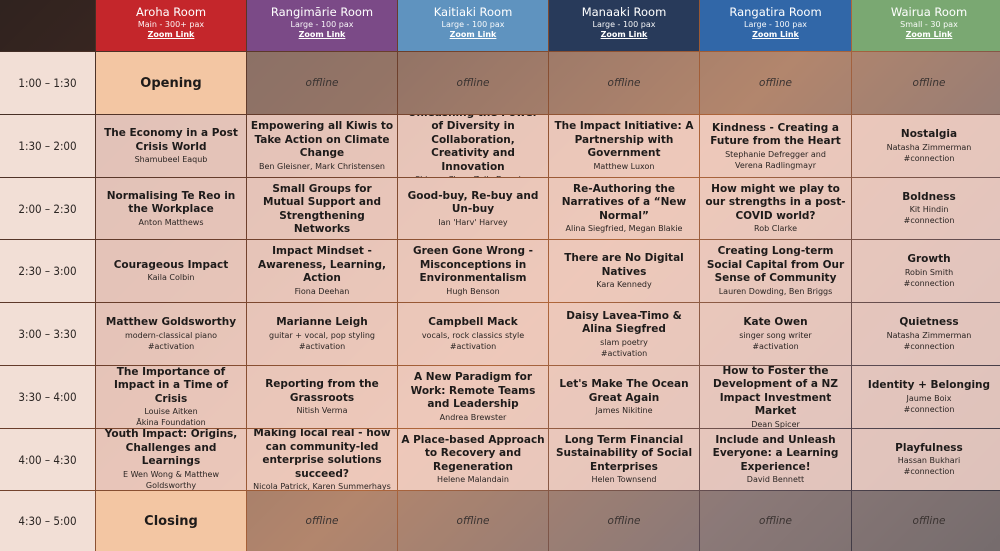  I want to click on time-label: 1:00 – 1:30, so click(47, 83).